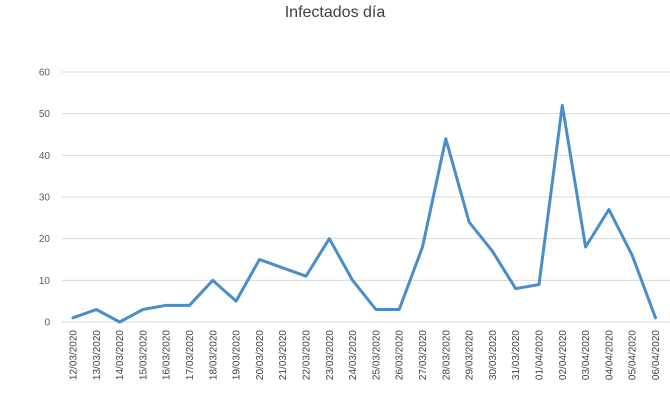 The image size is (670, 400). Describe the element at coordinates (540, 355) in the screenshot. I see `x-tick-label: 01/04/2020` at that location.